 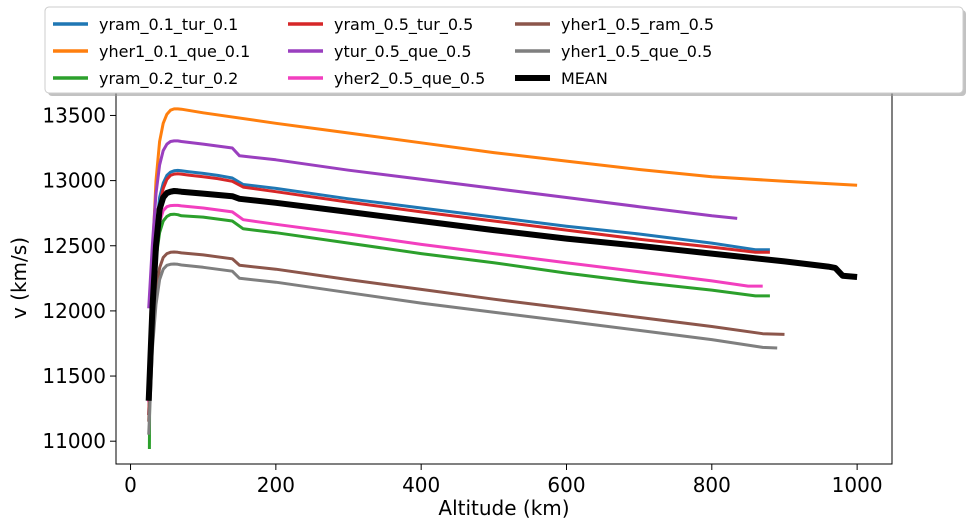 I want to click on legend-label-7: yher1_0.5_que_0.5, so click(x=636, y=52).